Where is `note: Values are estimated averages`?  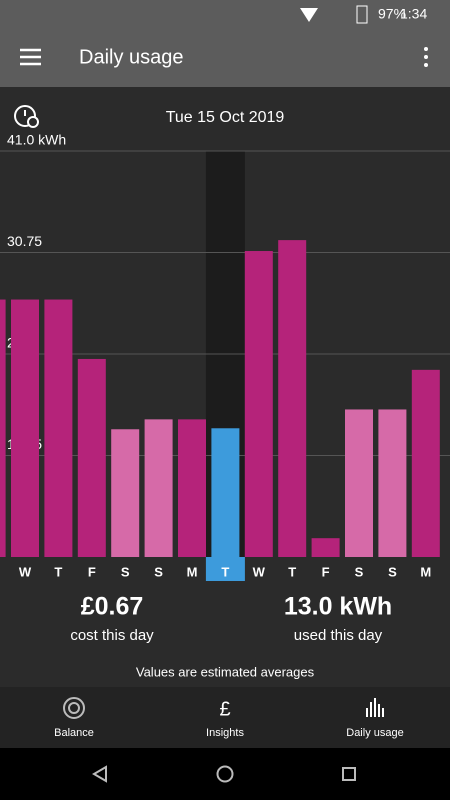 note: Values are estimated averages is located at coordinates (225, 671).